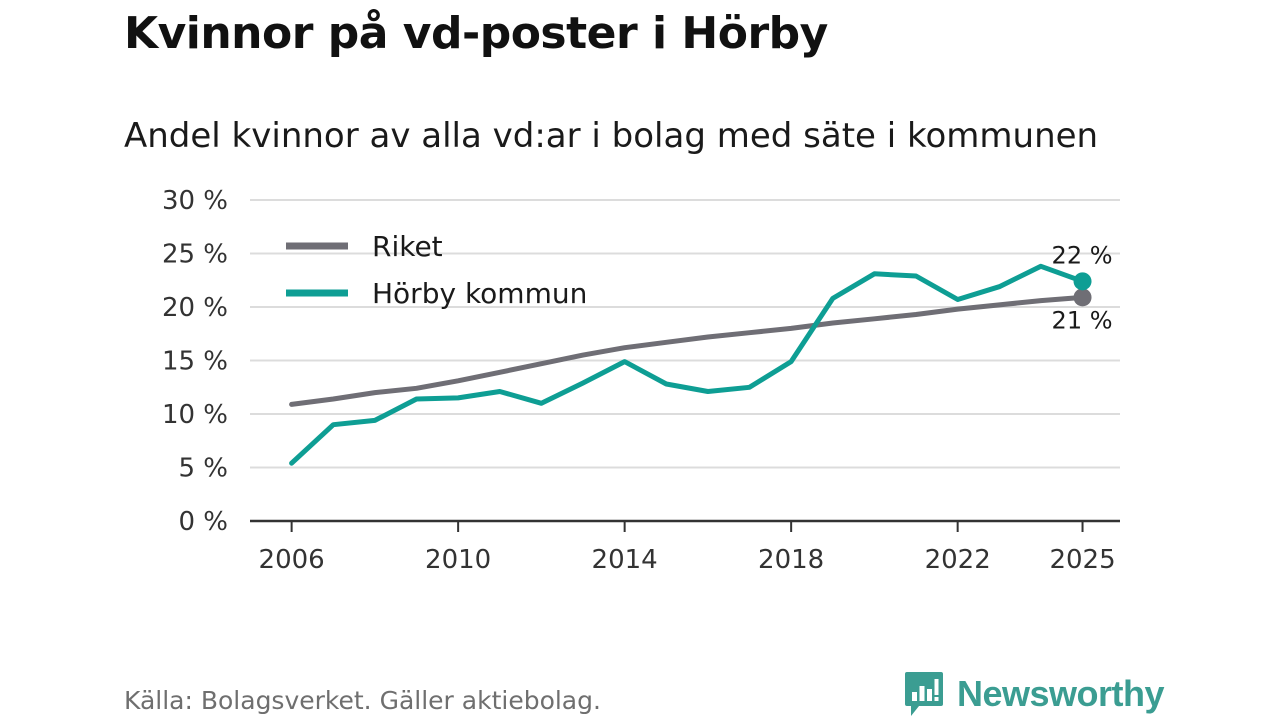 This screenshot has height=720, width=1280. I want to click on brand-name: Newsworthy, so click(1061, 693).